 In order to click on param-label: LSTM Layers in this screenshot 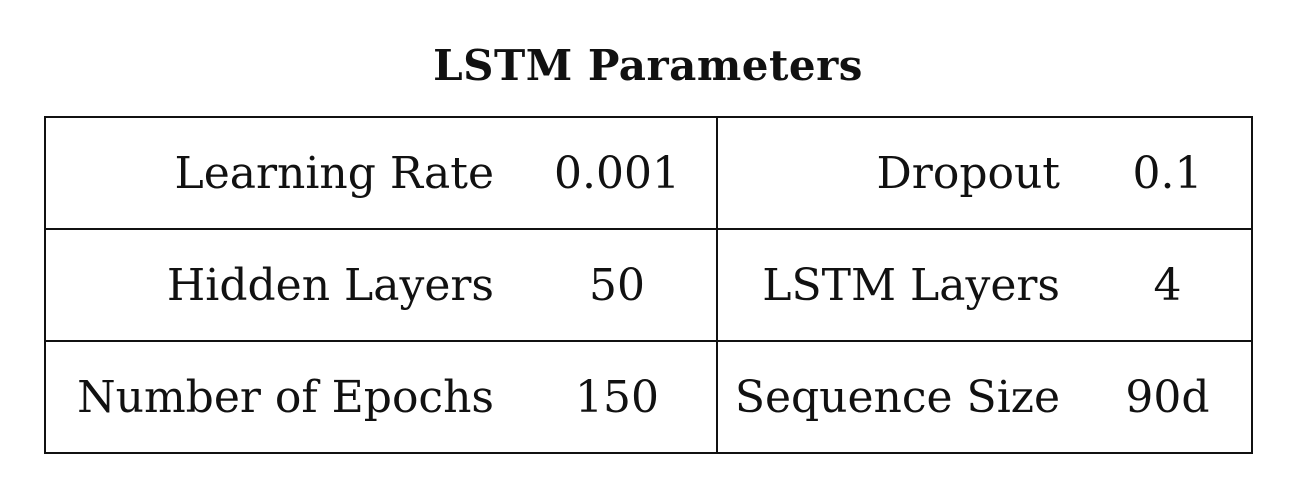, I will do `click(900, 285)`.